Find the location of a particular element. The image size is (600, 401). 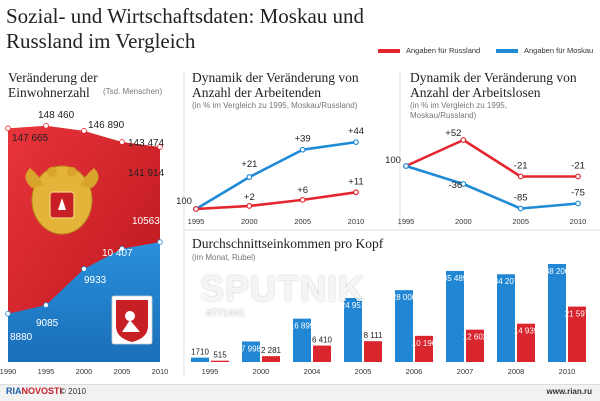

population-year-tick: 2005 is located at coordinates (122, 371).